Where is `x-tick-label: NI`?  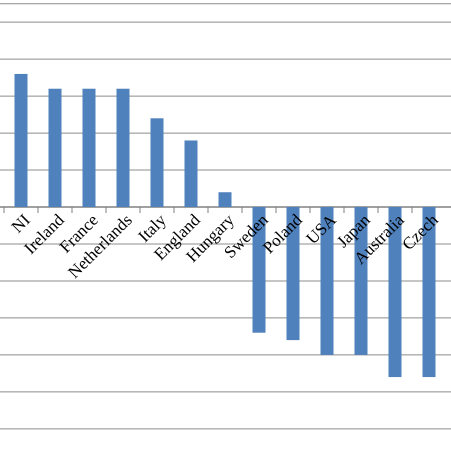 x-tick-label: NI is located at coordinates (21, 223).